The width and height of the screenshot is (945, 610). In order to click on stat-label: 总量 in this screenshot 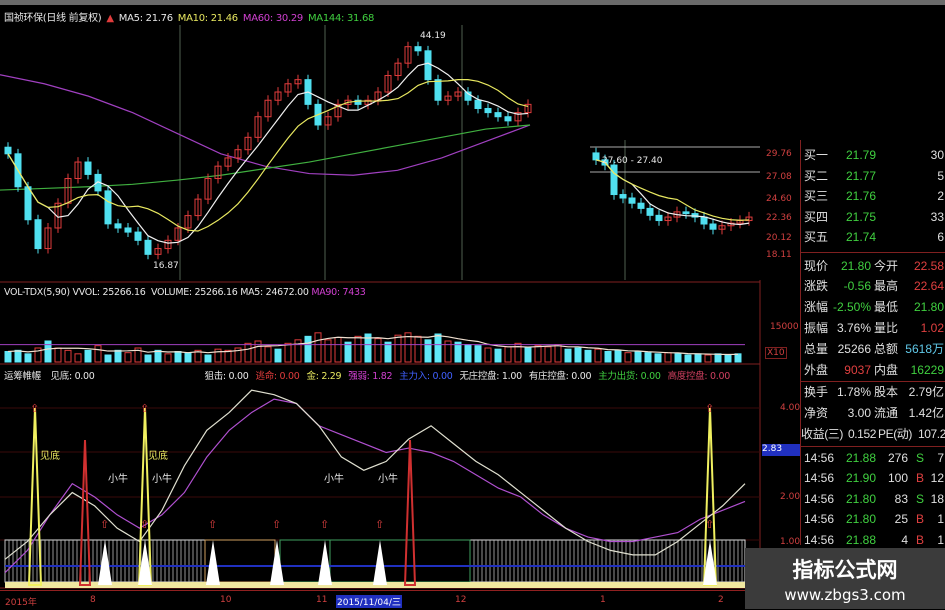, I will do `click(816, 348)`.